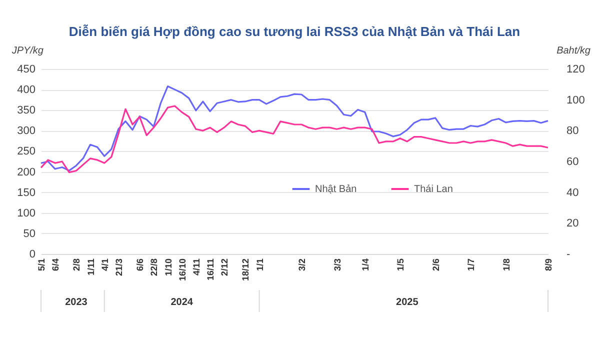 The image size is (601, 338). I want to click on x-tick-label: 6/4, so click(55, 265).